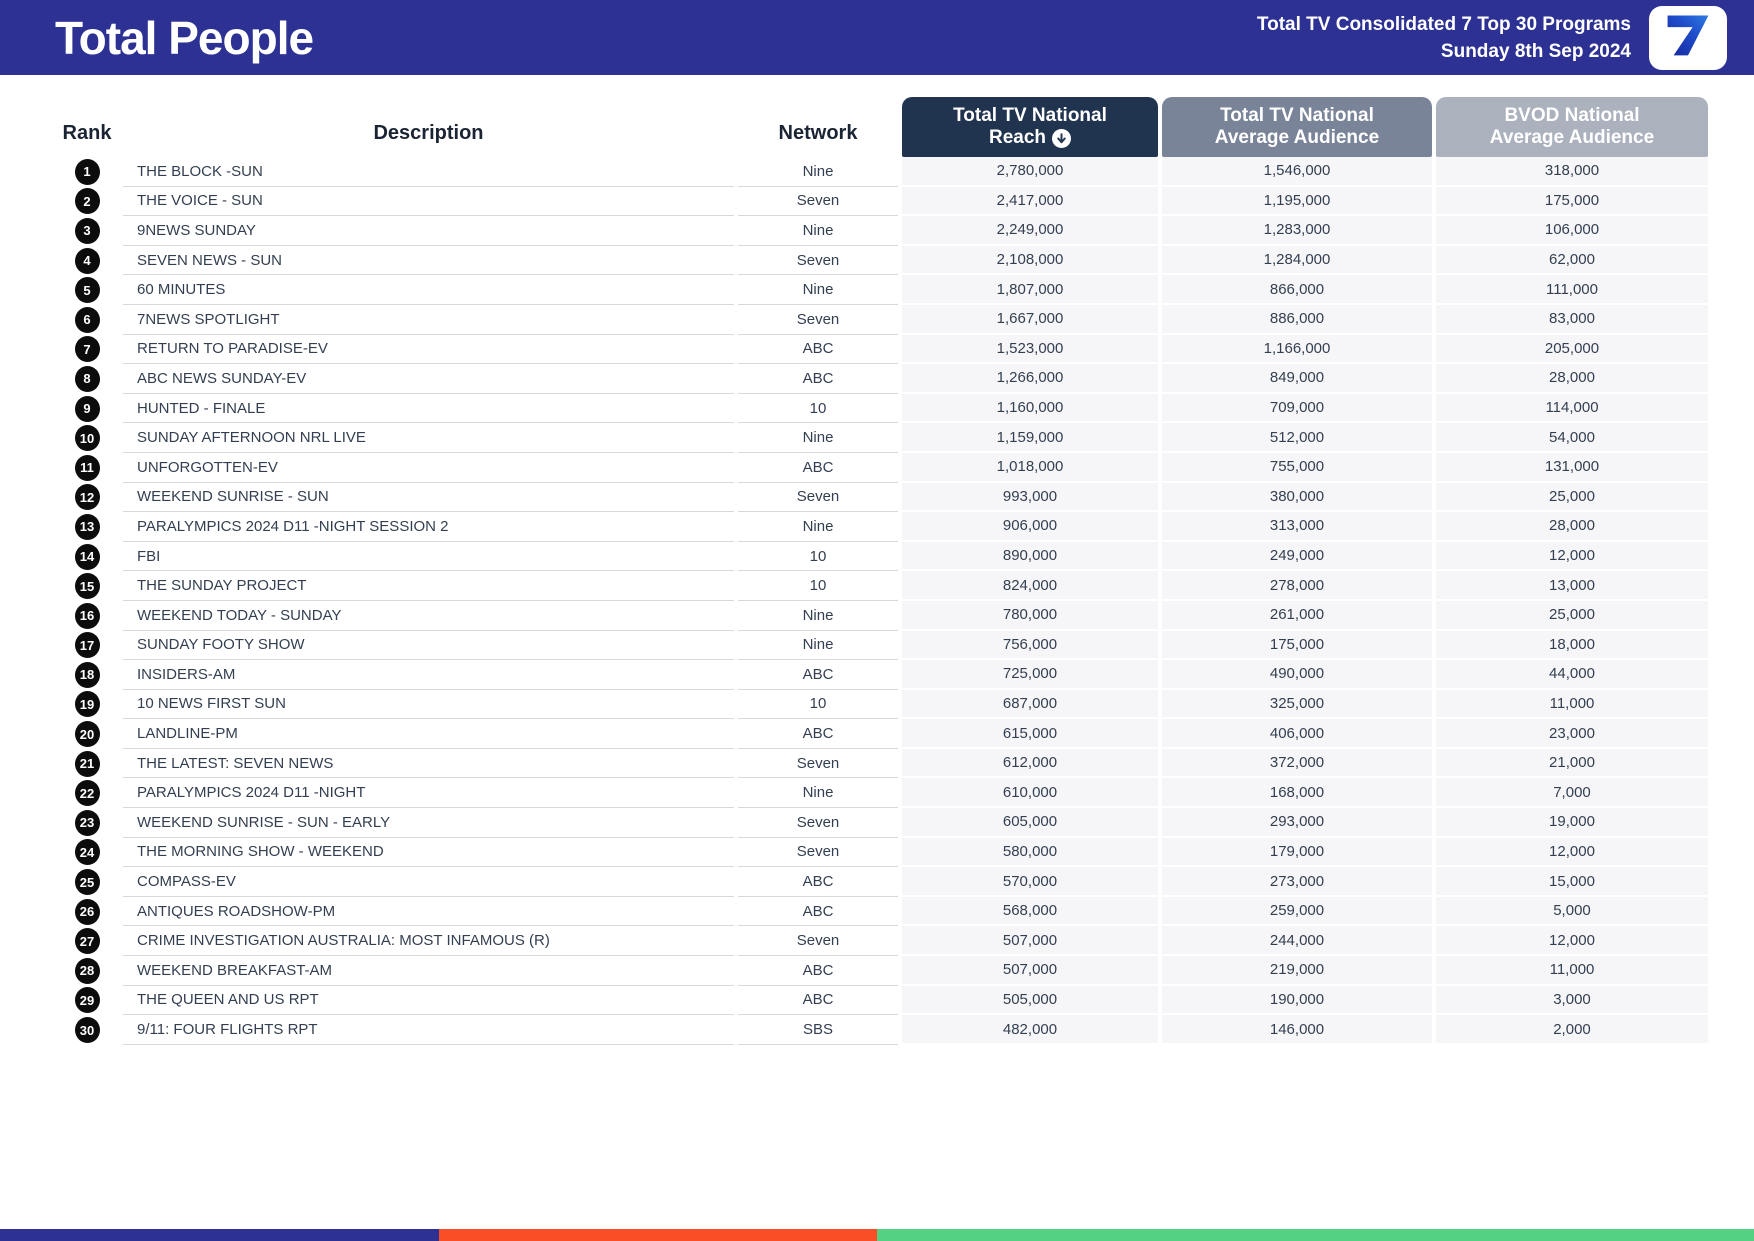  Describe the element at coordinates (1572, 319) in the screenshot. I see `bvod-cell: 83,000` at that location.